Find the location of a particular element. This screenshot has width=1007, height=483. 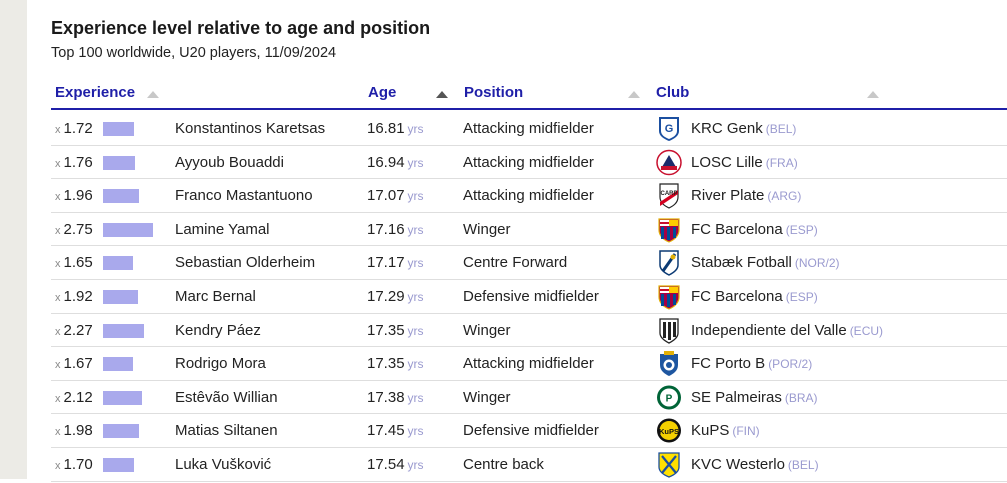

age-value: 17.29 yrs is located at coordinates (395, 296).